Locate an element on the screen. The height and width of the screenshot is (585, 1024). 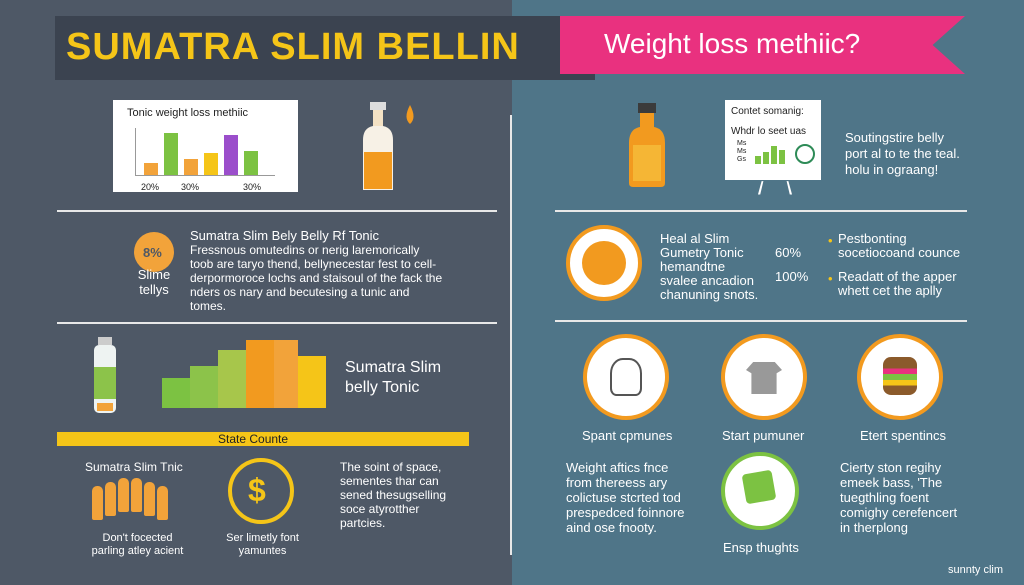
dollar-coin-icon is located at coordinates (261, 491).